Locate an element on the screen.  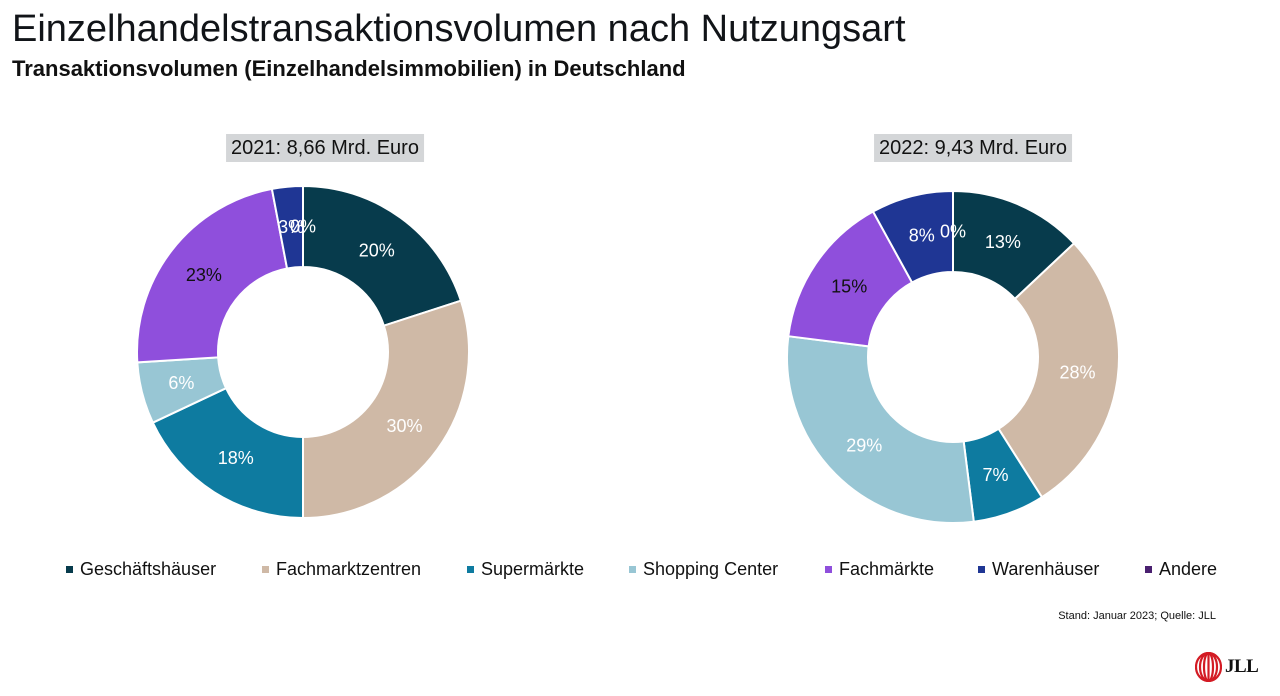
legend-item-andere: Andere is located at coordinates (1181, 569).